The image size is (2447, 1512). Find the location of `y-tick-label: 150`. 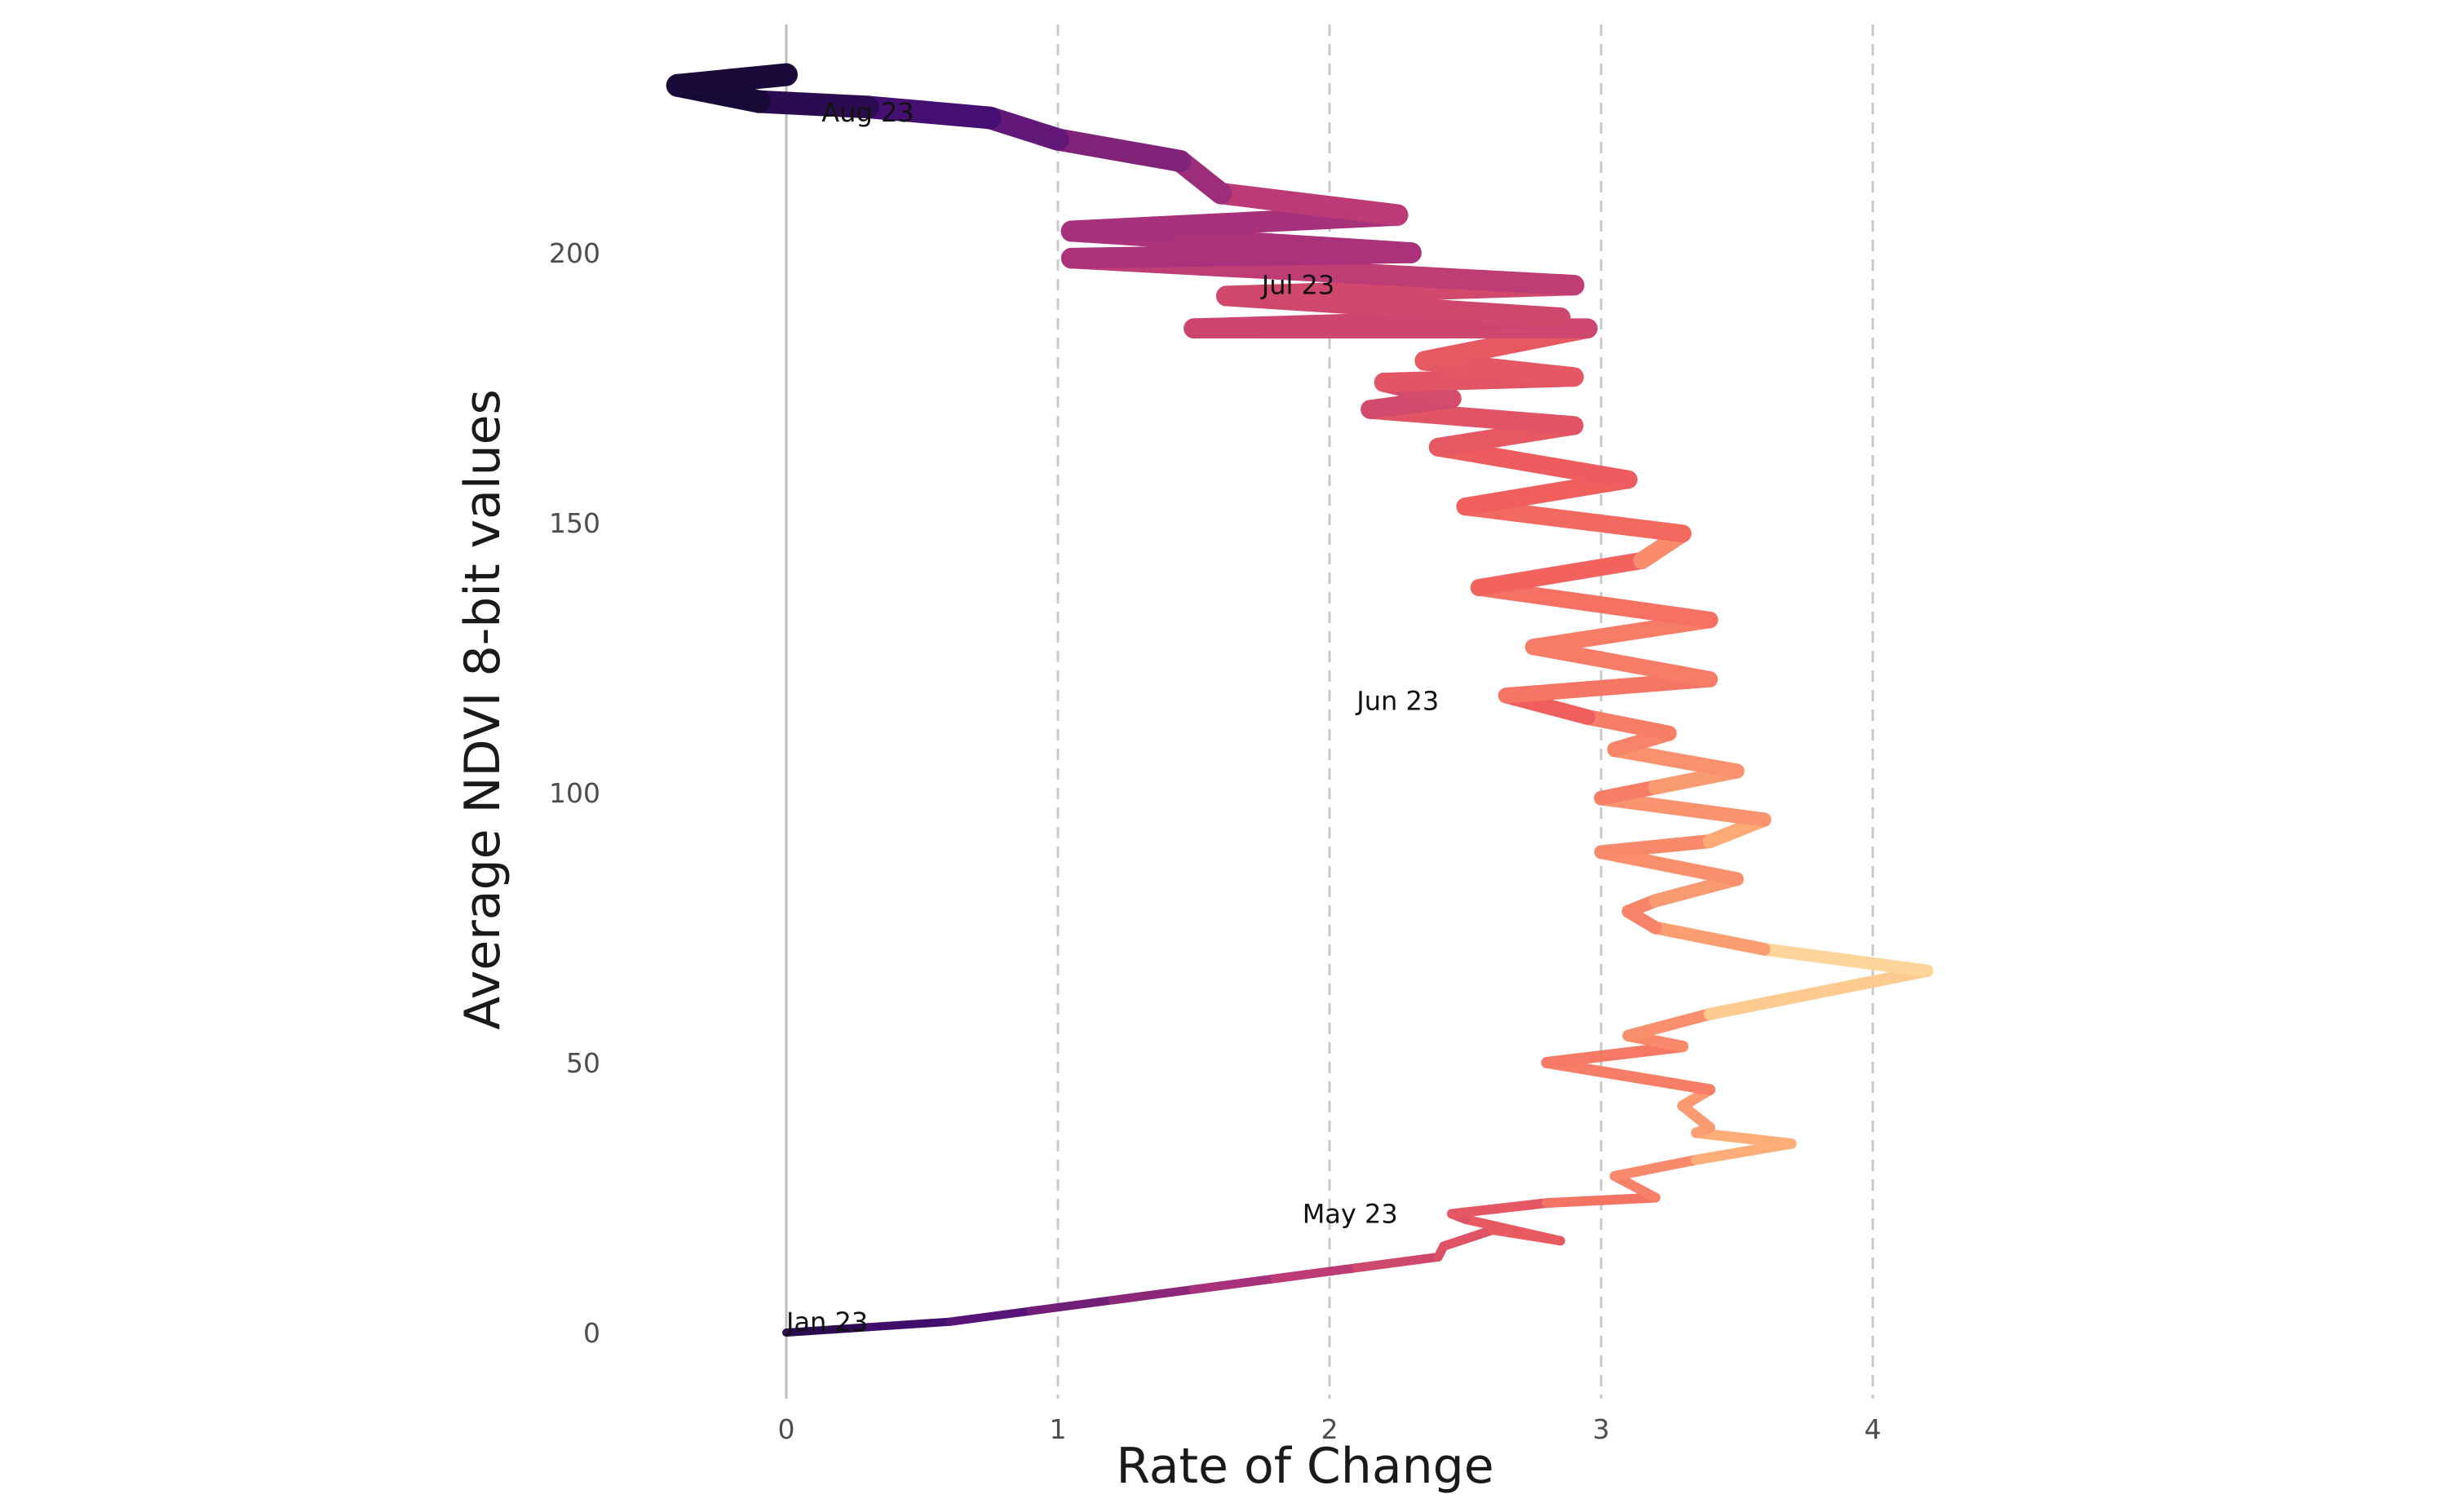

y-tick-label: 150 is located at coordinates (574, 523).